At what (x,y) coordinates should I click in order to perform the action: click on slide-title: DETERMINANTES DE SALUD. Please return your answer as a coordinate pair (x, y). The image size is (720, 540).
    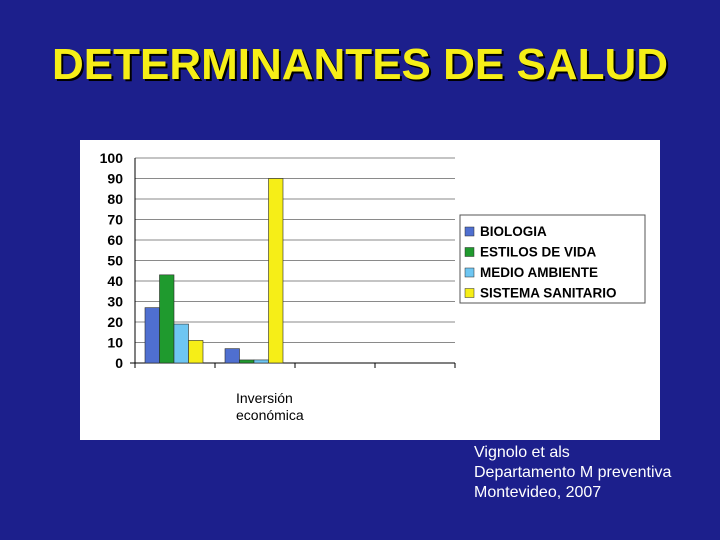
    Looking at the image, I should click on (360, 64).